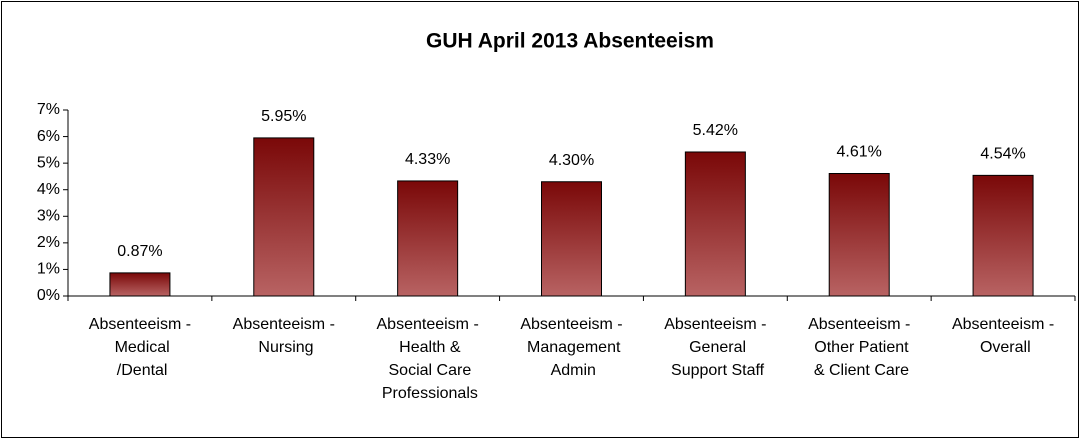  What do you see at coordinates (48, 162) in the screenshot?
I see `y-tick-label: 5%` at bounding box center [48, 162].